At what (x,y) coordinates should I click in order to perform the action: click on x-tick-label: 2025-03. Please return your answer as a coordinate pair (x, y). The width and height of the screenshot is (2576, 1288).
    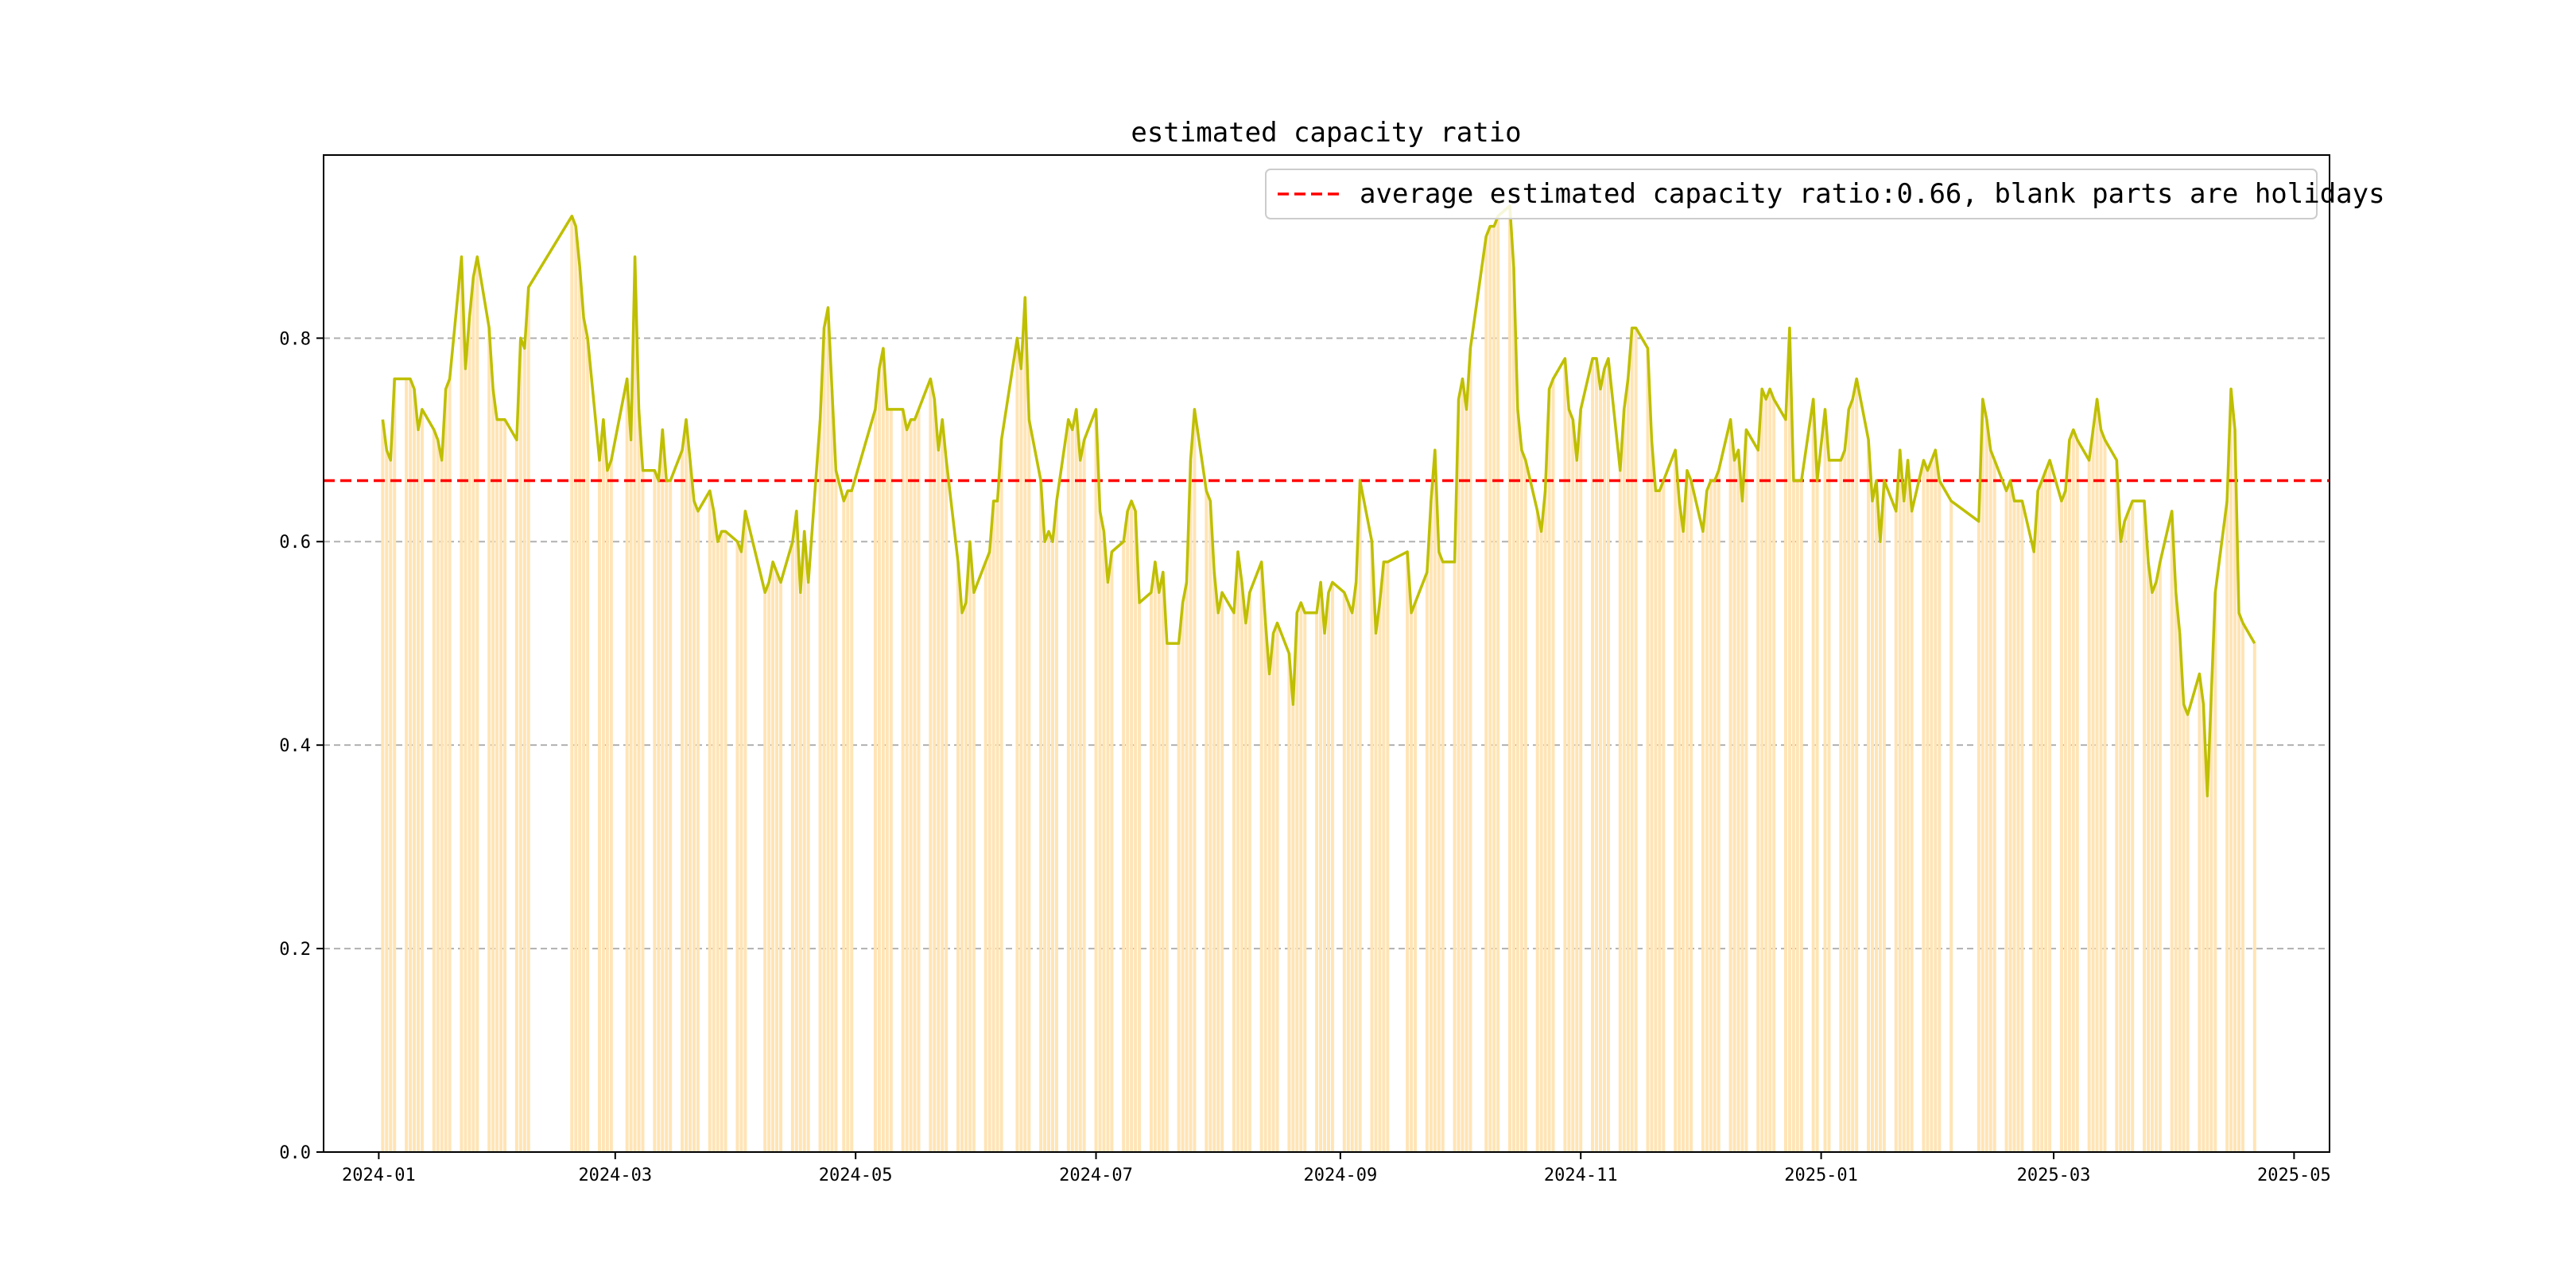
    Looking at the image, I should click on (2054, 1175).